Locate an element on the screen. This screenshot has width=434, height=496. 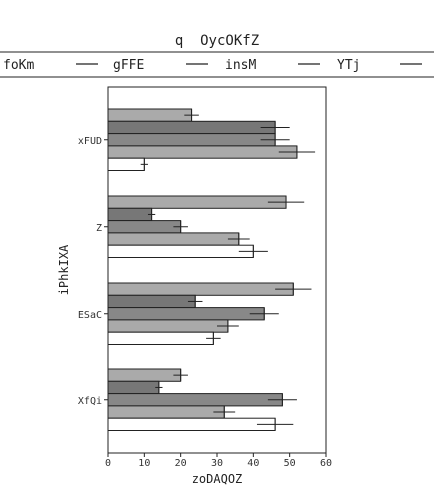
y-tick-label-xFUD: xFUD is located at coordinates (90, 141).